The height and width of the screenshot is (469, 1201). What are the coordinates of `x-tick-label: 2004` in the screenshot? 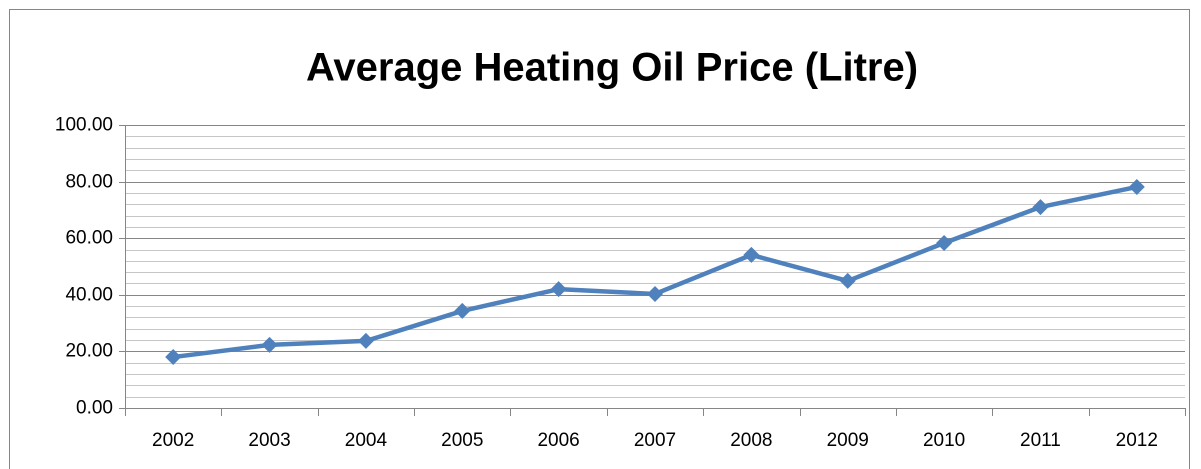 It's located at (366, 440).